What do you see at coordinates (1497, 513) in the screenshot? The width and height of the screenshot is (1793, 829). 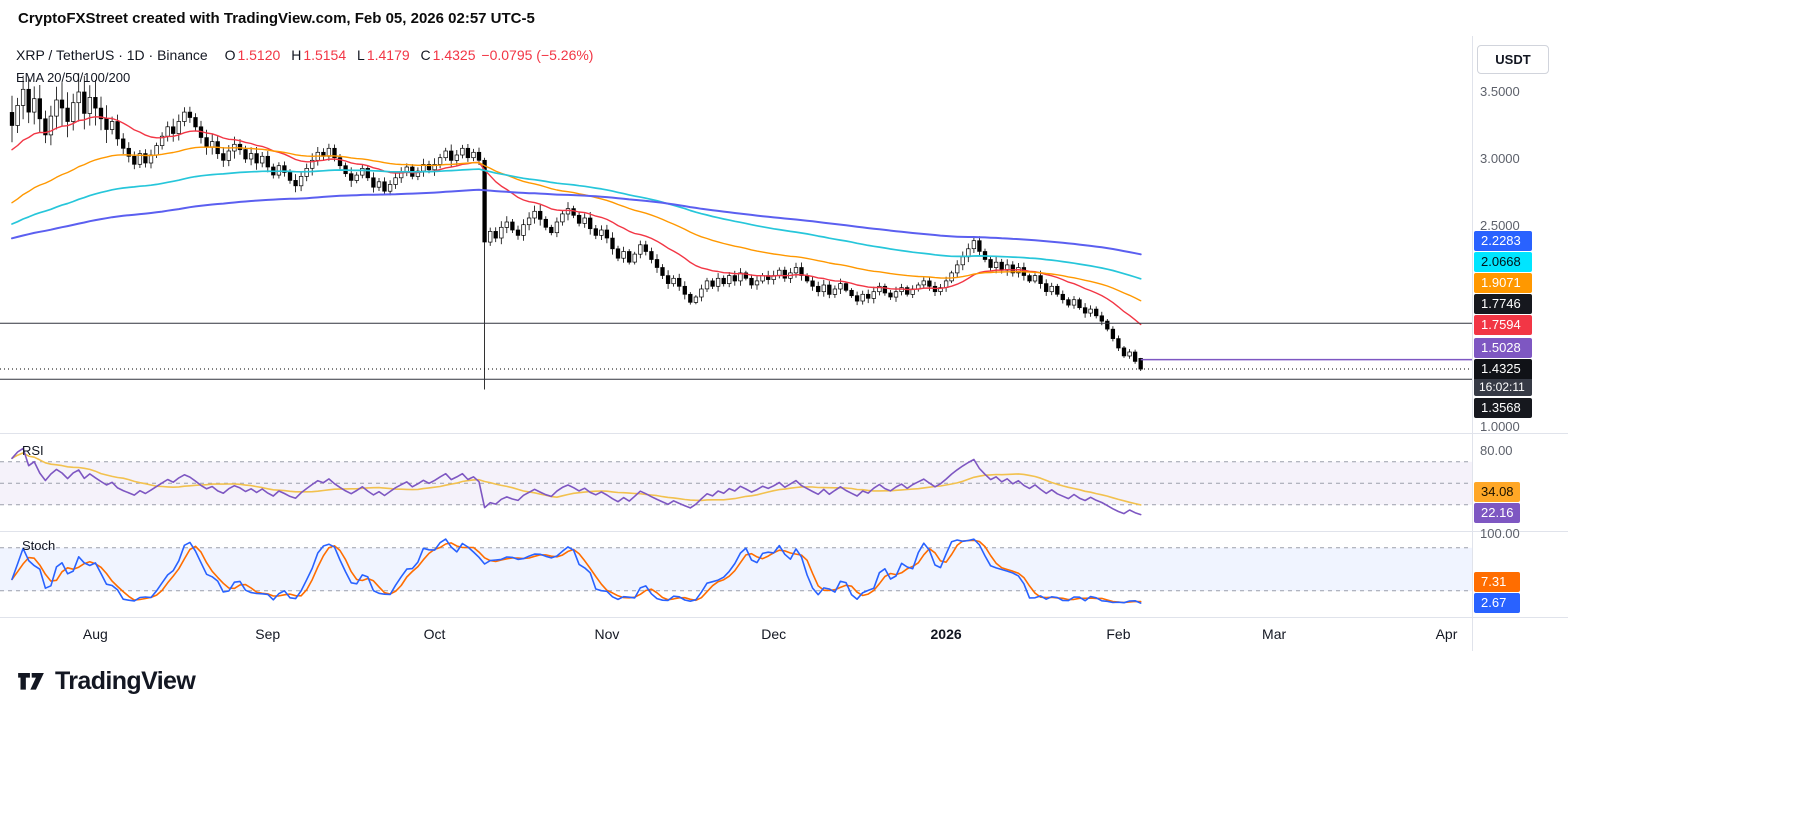 I see `price-tag-rsi: 22.16` at bounding box center [1497, 513].